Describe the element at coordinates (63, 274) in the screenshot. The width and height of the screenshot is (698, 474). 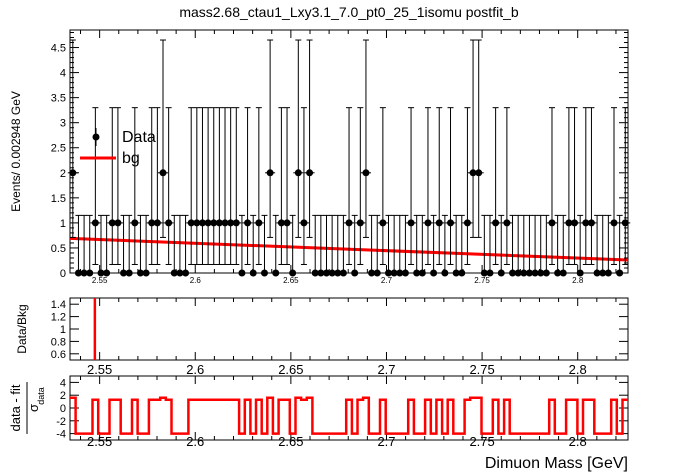
I see `y-tick-label: 0` at that location.